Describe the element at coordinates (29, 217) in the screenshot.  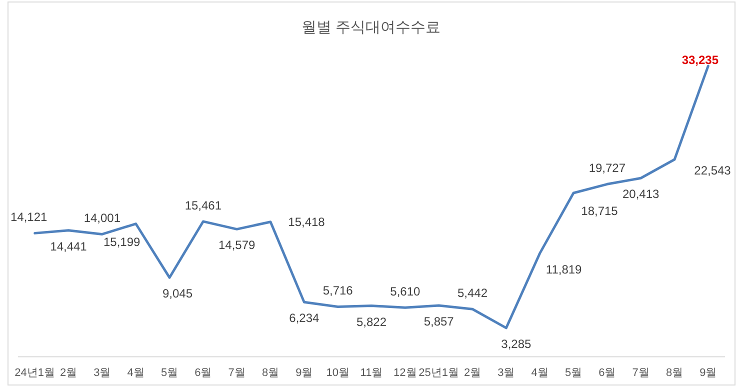
I see `data-label: 14,121` at that location.